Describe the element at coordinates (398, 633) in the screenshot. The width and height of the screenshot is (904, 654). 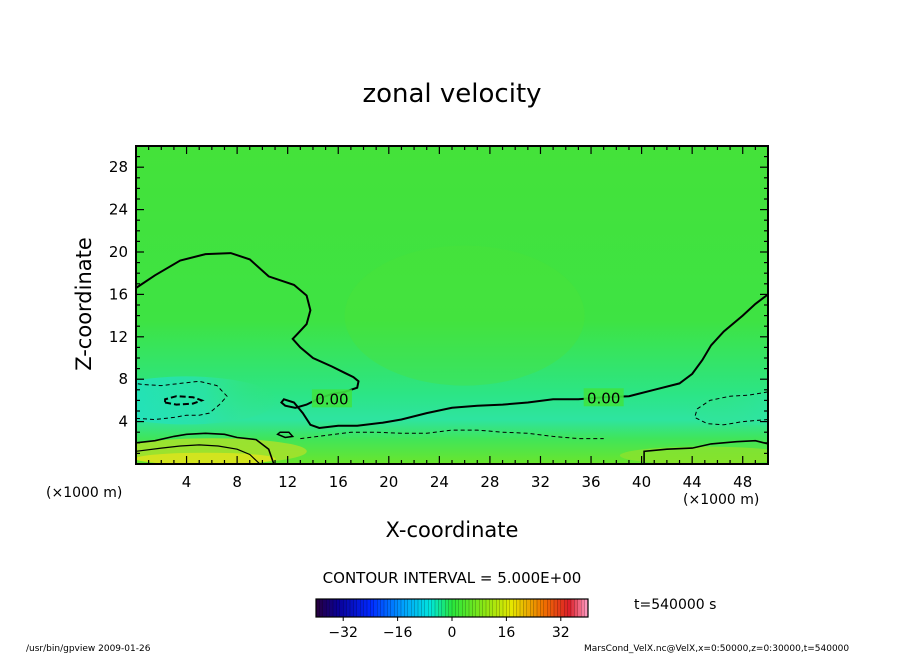
I see `colorbar-tick-label: −16` at that location.